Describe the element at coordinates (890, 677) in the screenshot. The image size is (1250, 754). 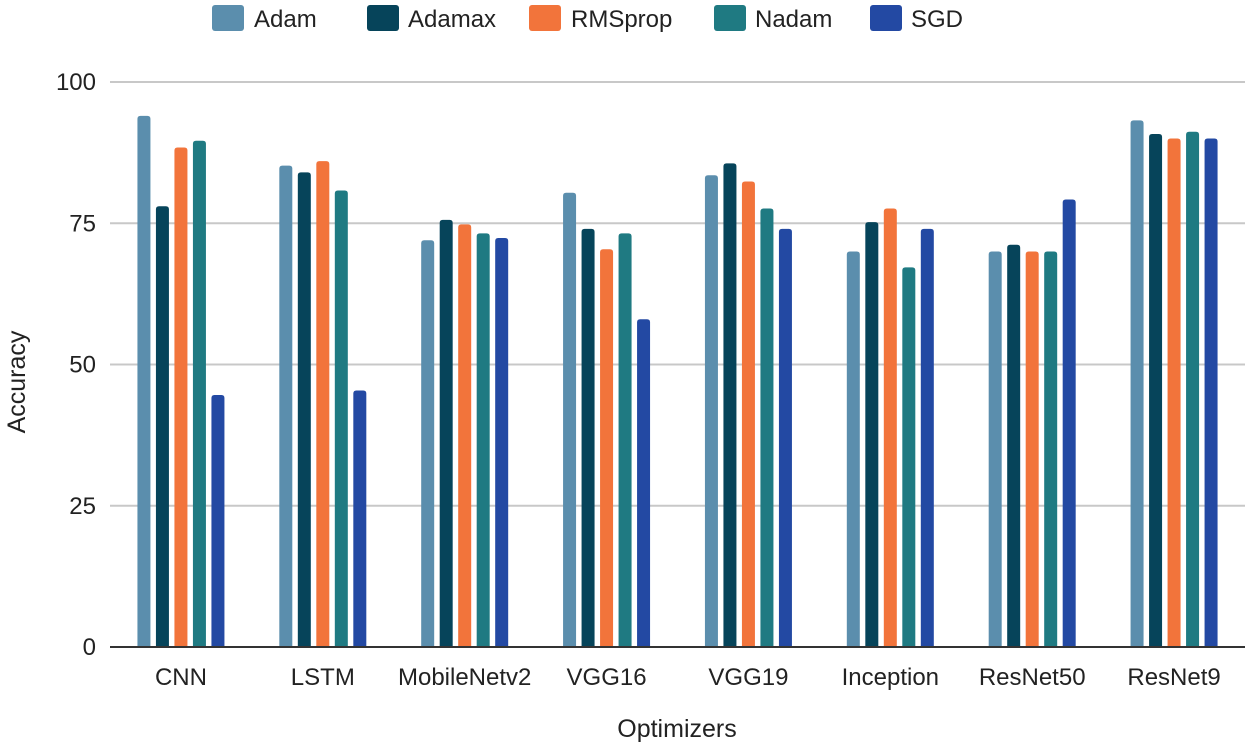
I see `x-tick-label: Inception` at that location.